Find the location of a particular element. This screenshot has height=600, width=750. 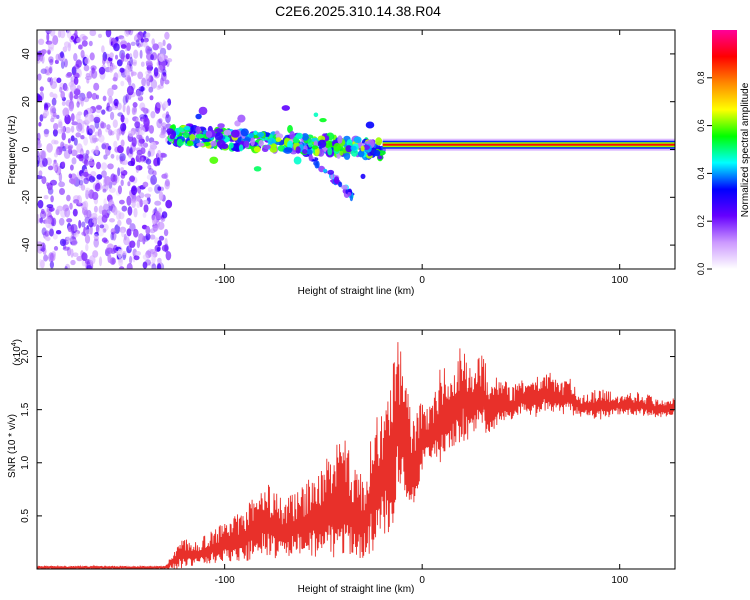

y-tick-label: 20 is located at coordinates (26, 102).